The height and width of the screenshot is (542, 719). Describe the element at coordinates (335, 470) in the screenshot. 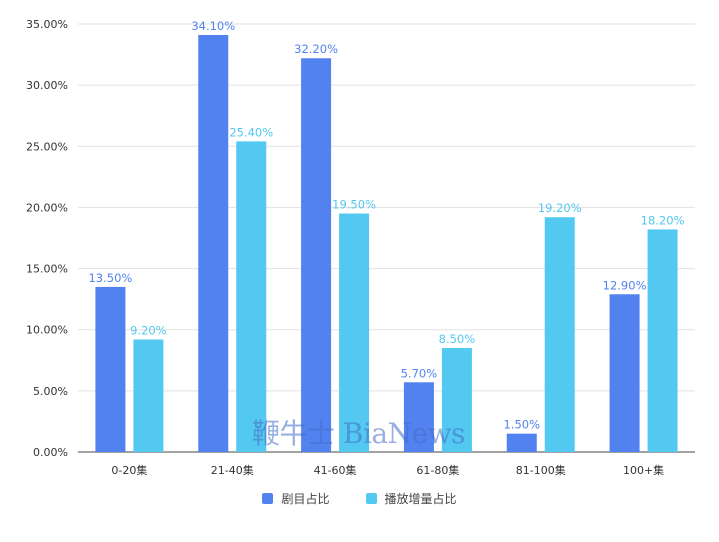

I see `x-tick-label: 41-60集` at that location.